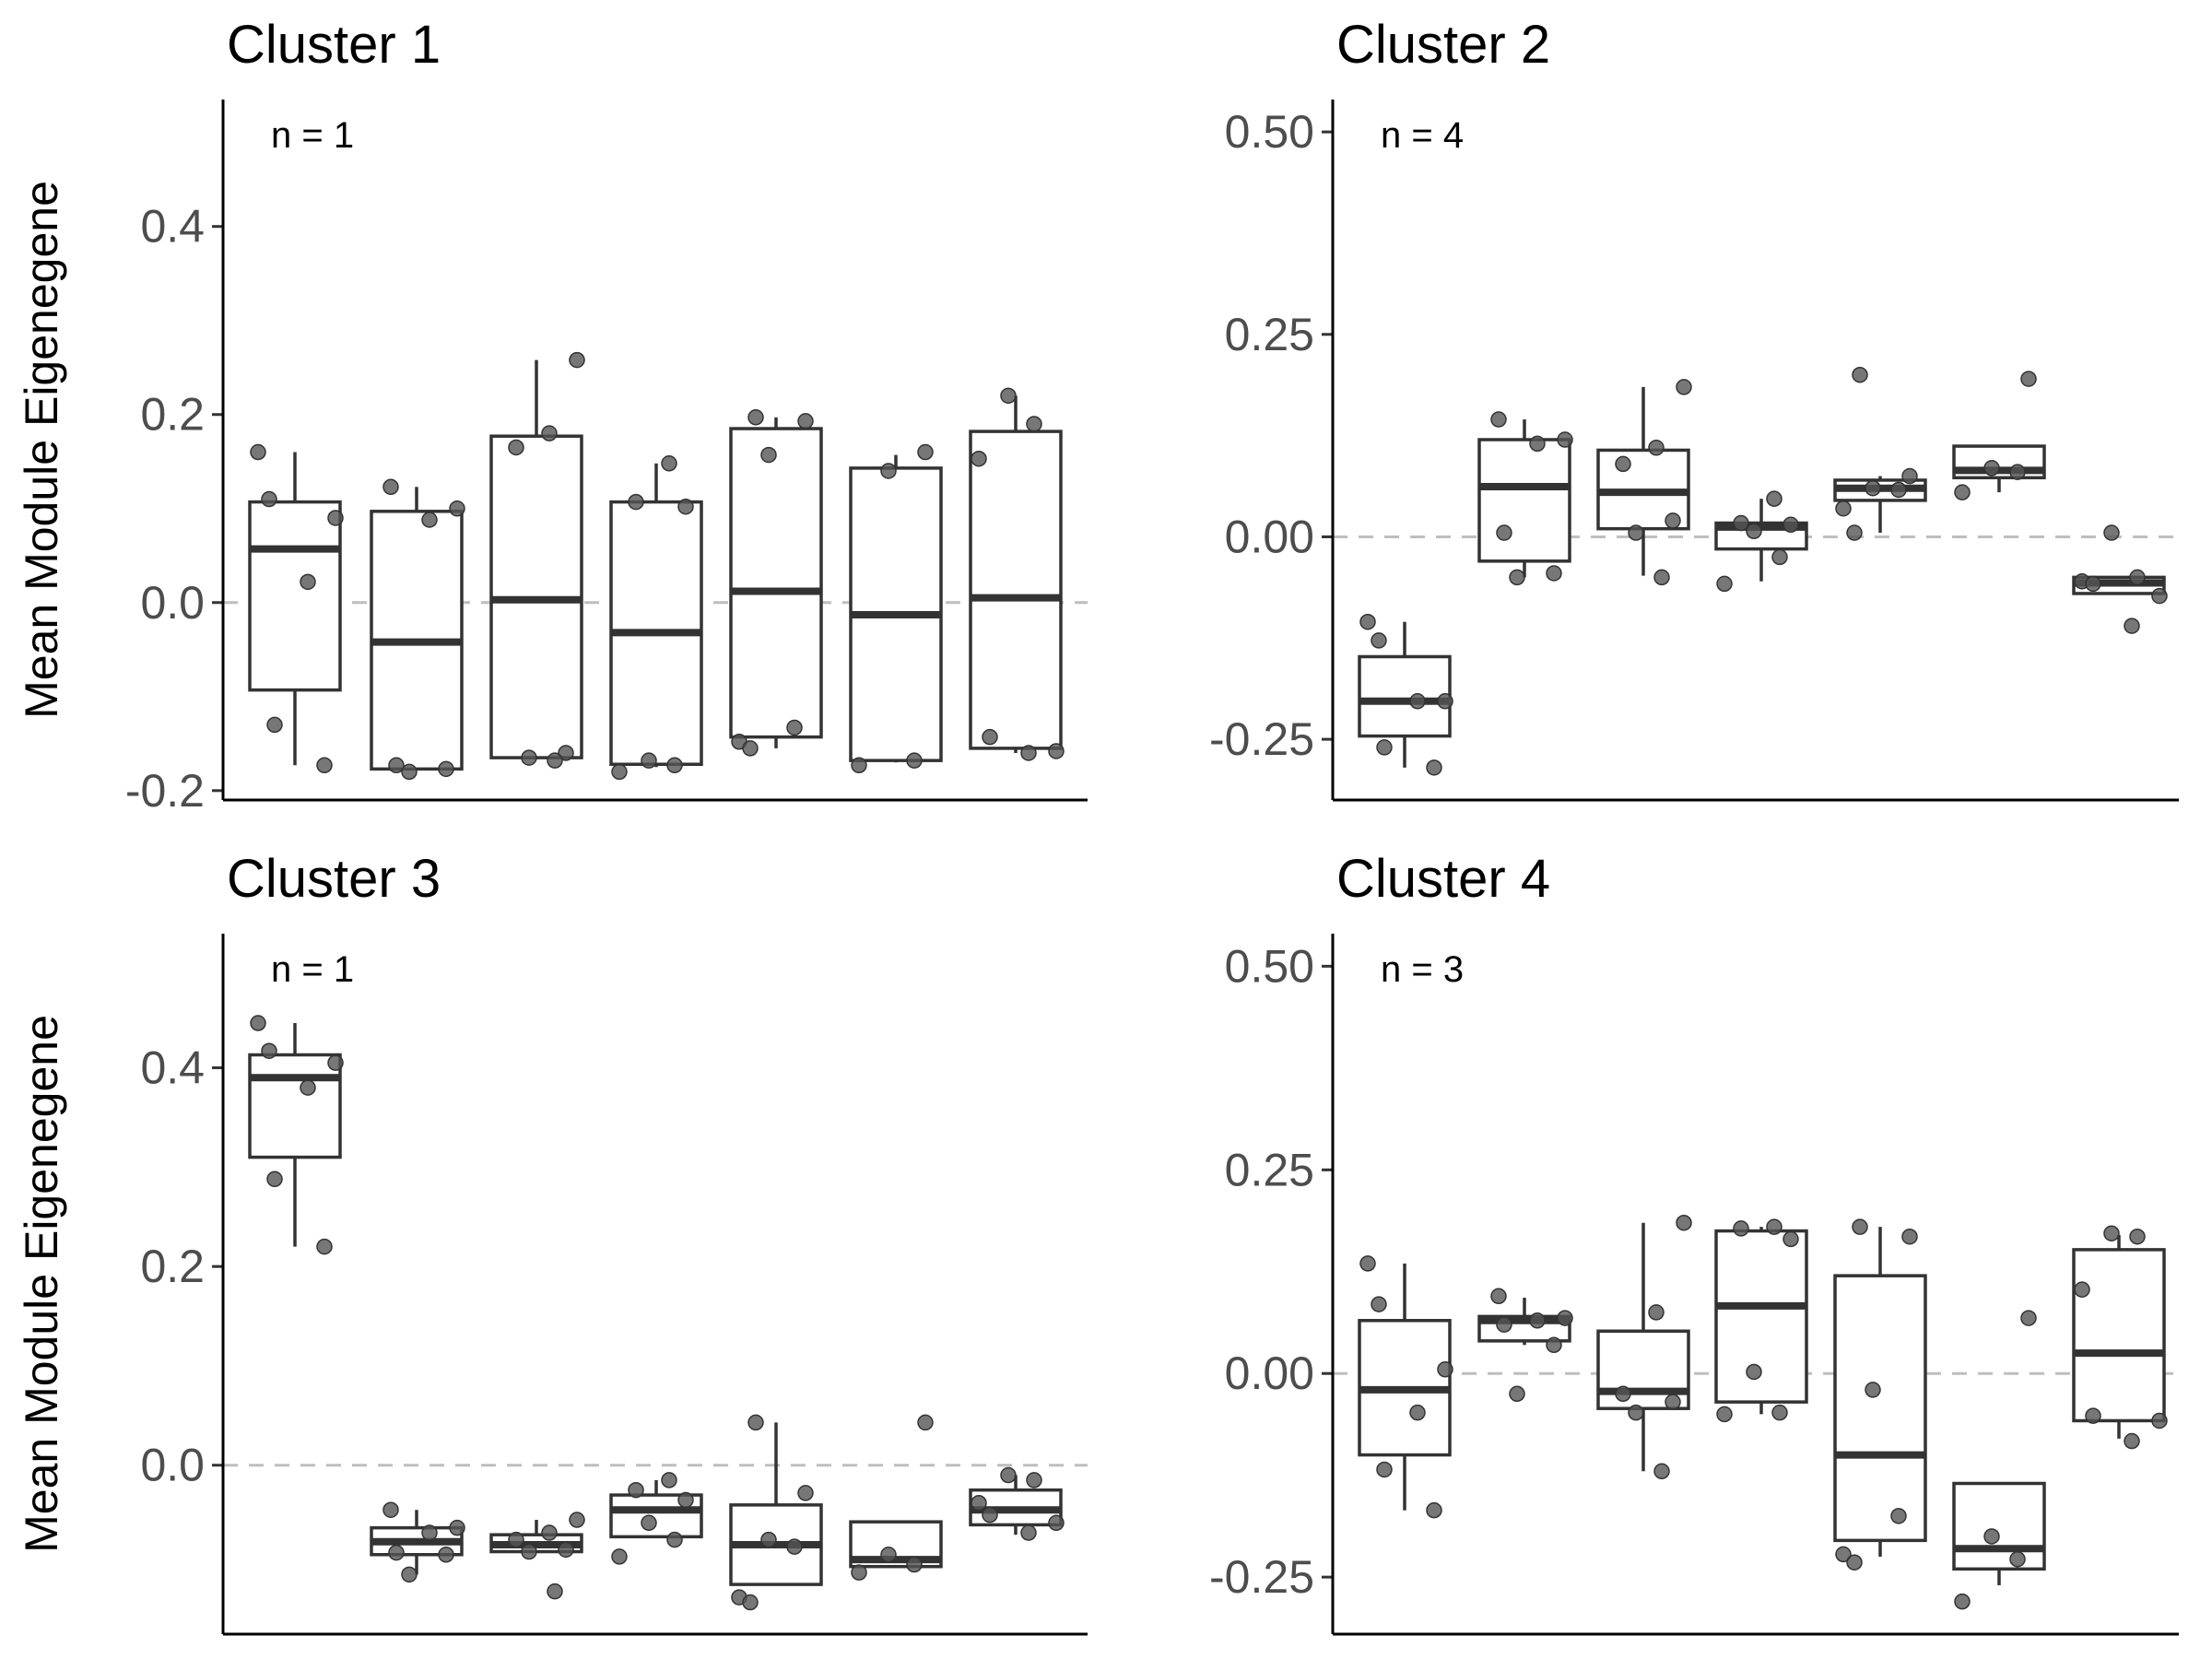  I want to click on y-tick-label: 0.25, so click(1269, 1169).